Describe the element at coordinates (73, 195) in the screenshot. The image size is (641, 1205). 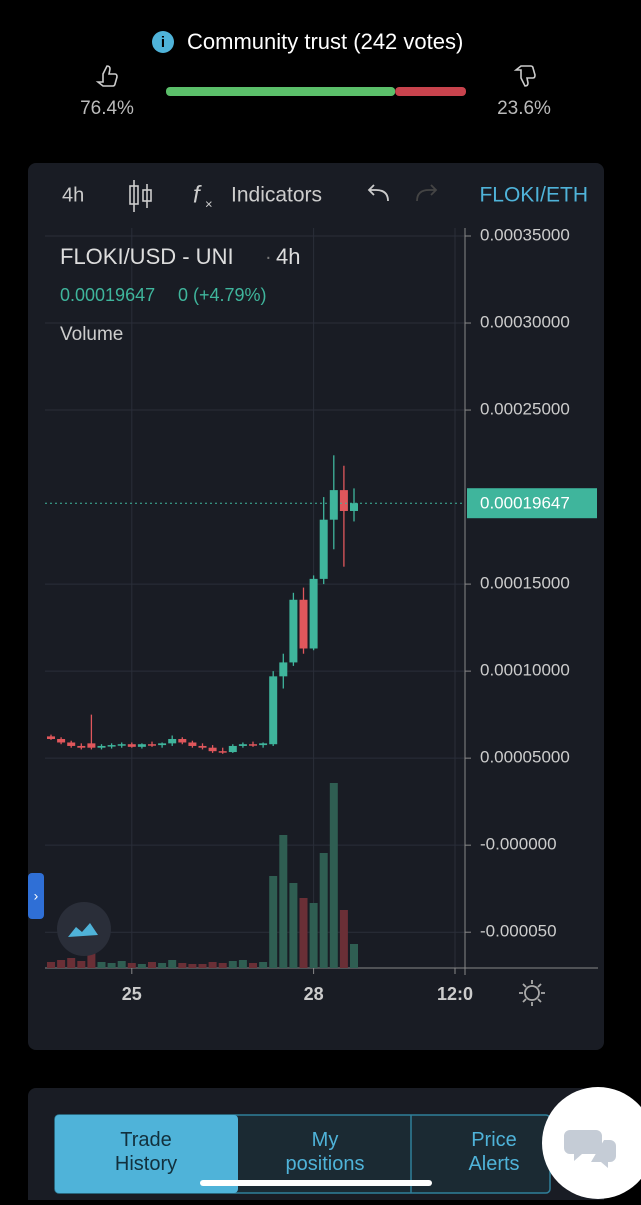
I see `interval-button: 4h` at that location.